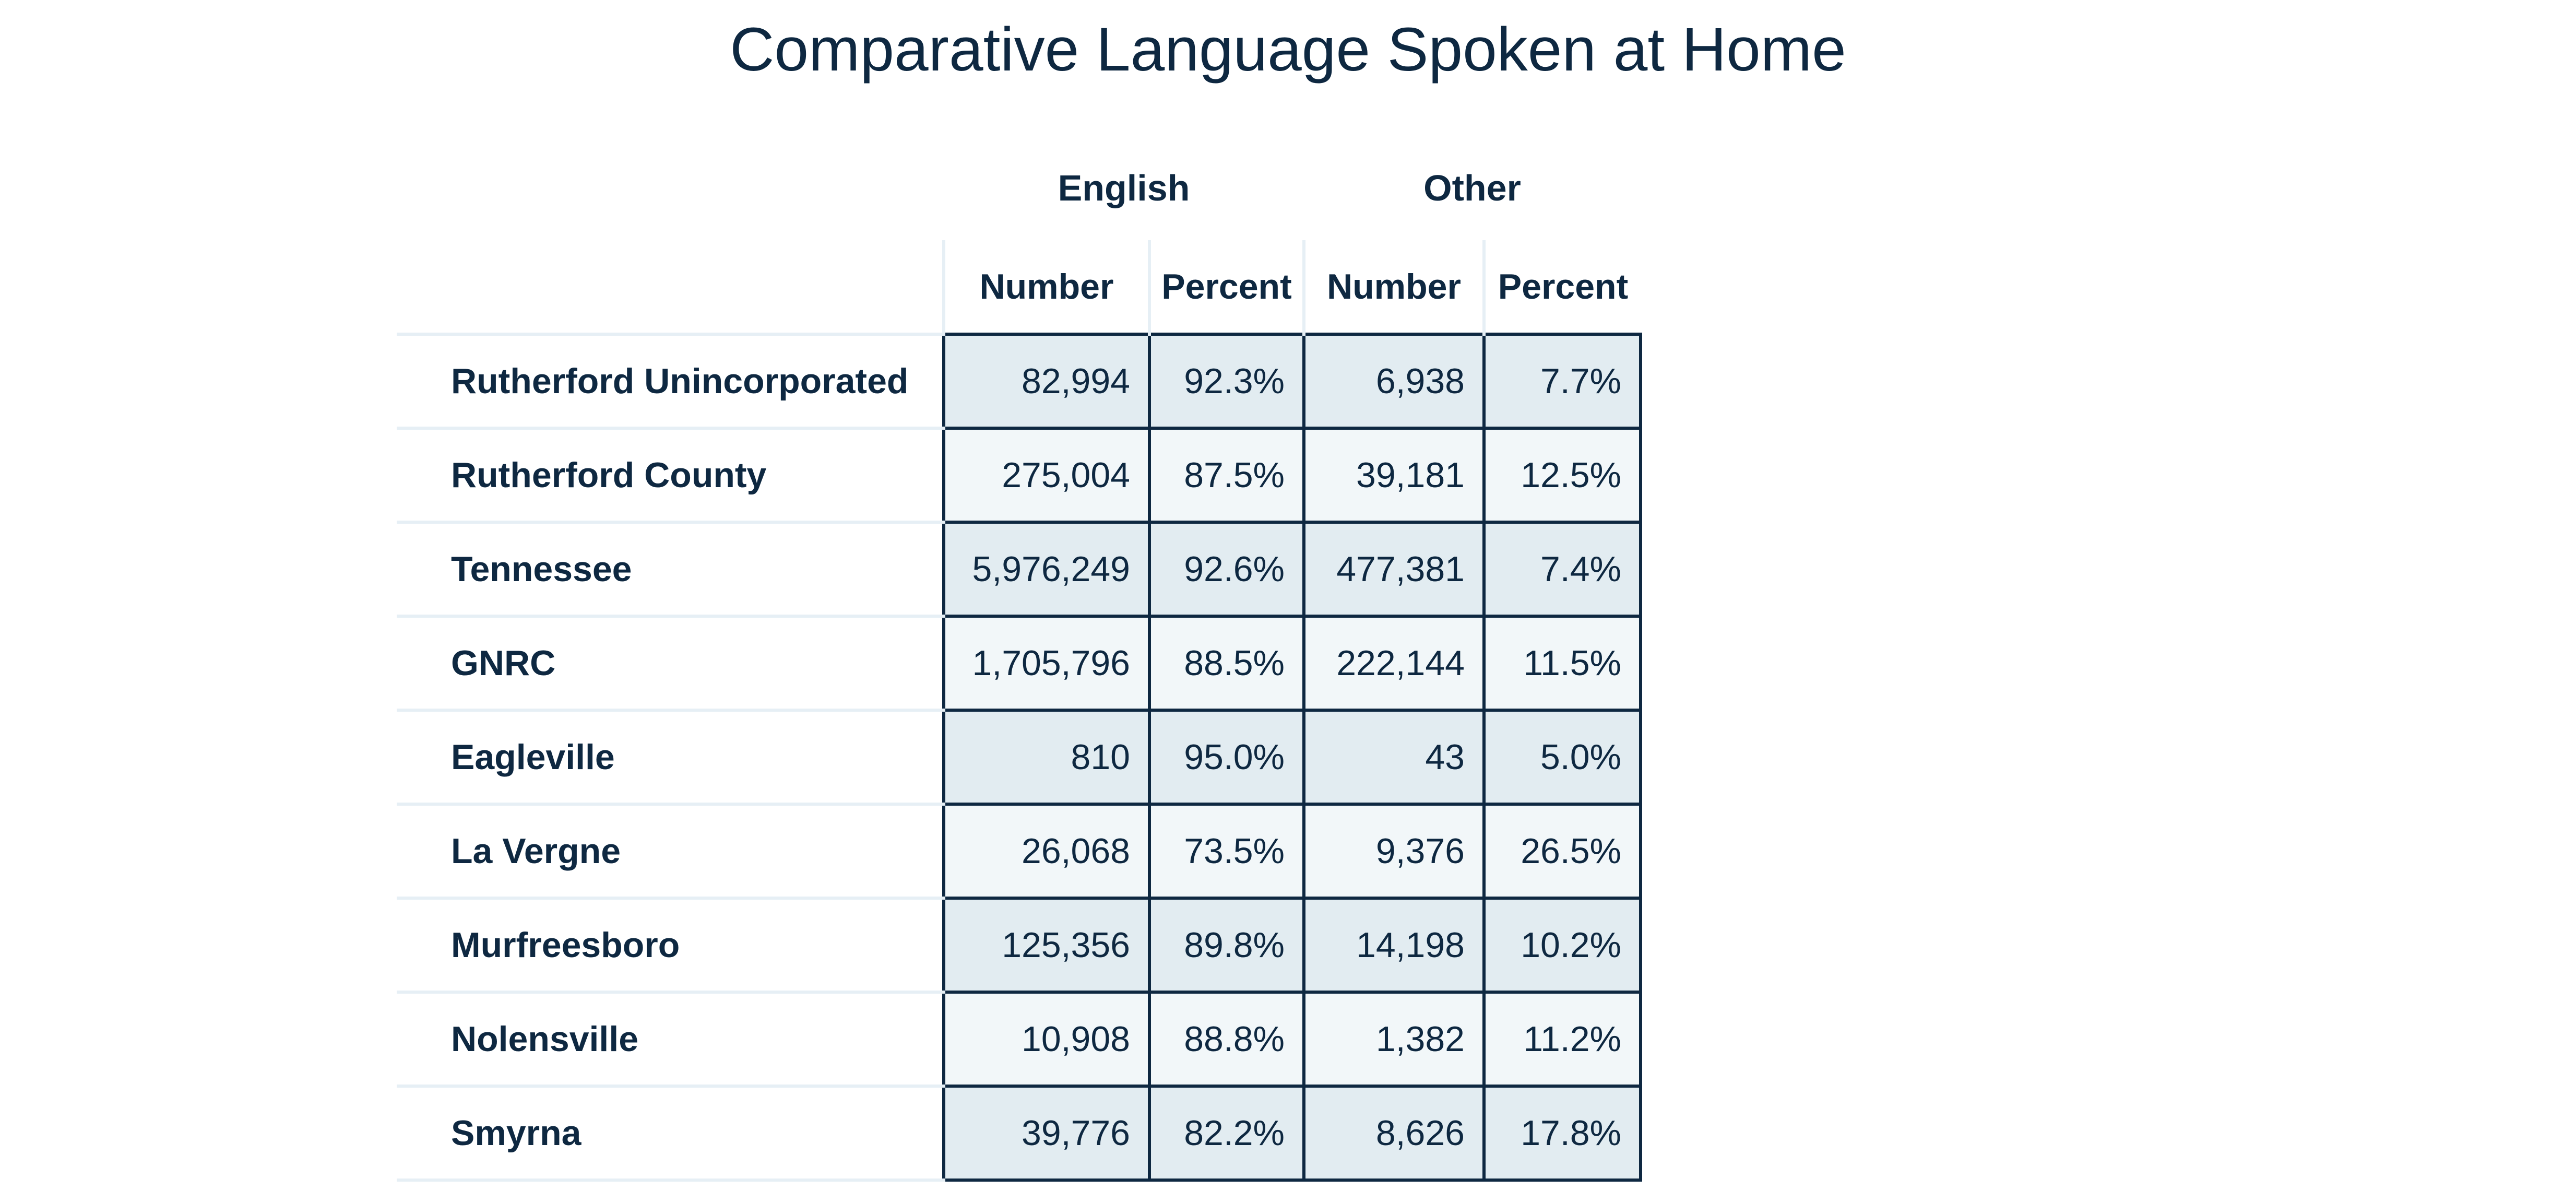 The width and height of the screenshot is (2576, 1202). Describe the element at coordinates (1226, 381) in the screenshot. I see `english-percent-cell: 92.3%` at that location.